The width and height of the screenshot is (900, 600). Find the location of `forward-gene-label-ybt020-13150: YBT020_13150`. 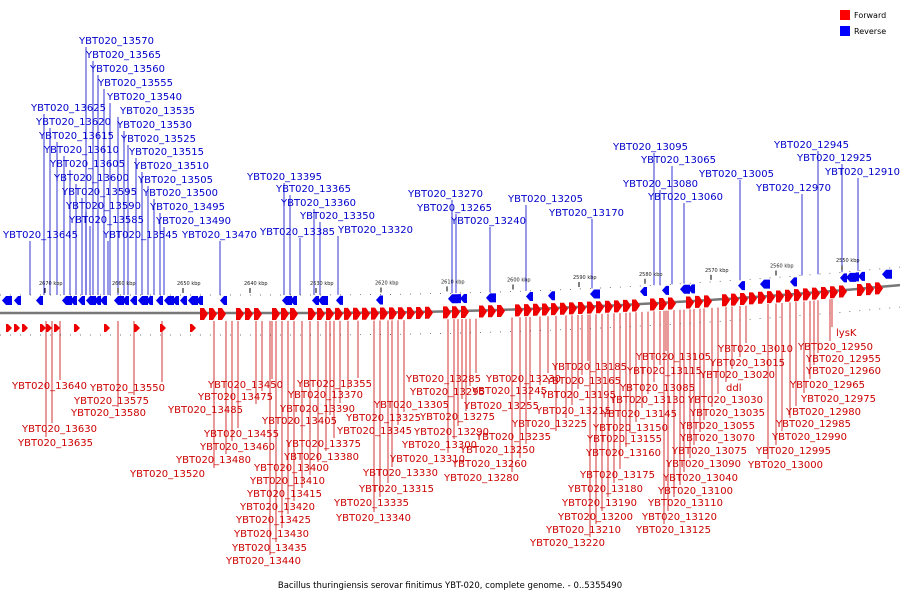

forward-gene-label-ybt020-13150: YBT020_13150 is located at coordinates (630, 428).